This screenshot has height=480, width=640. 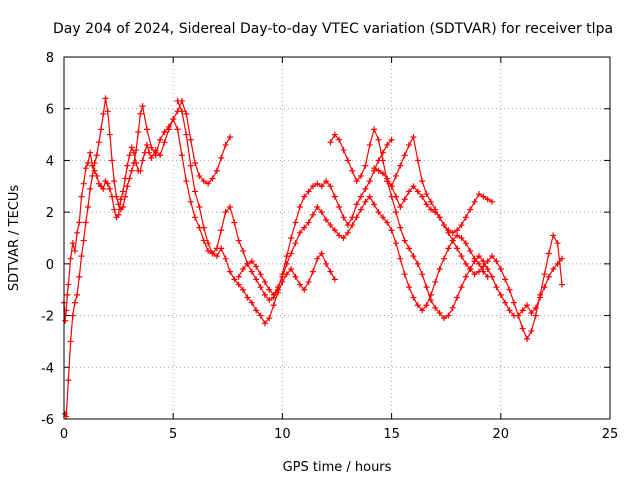 I want to click on x-tick-label: 10, so click(x=282, y=434).